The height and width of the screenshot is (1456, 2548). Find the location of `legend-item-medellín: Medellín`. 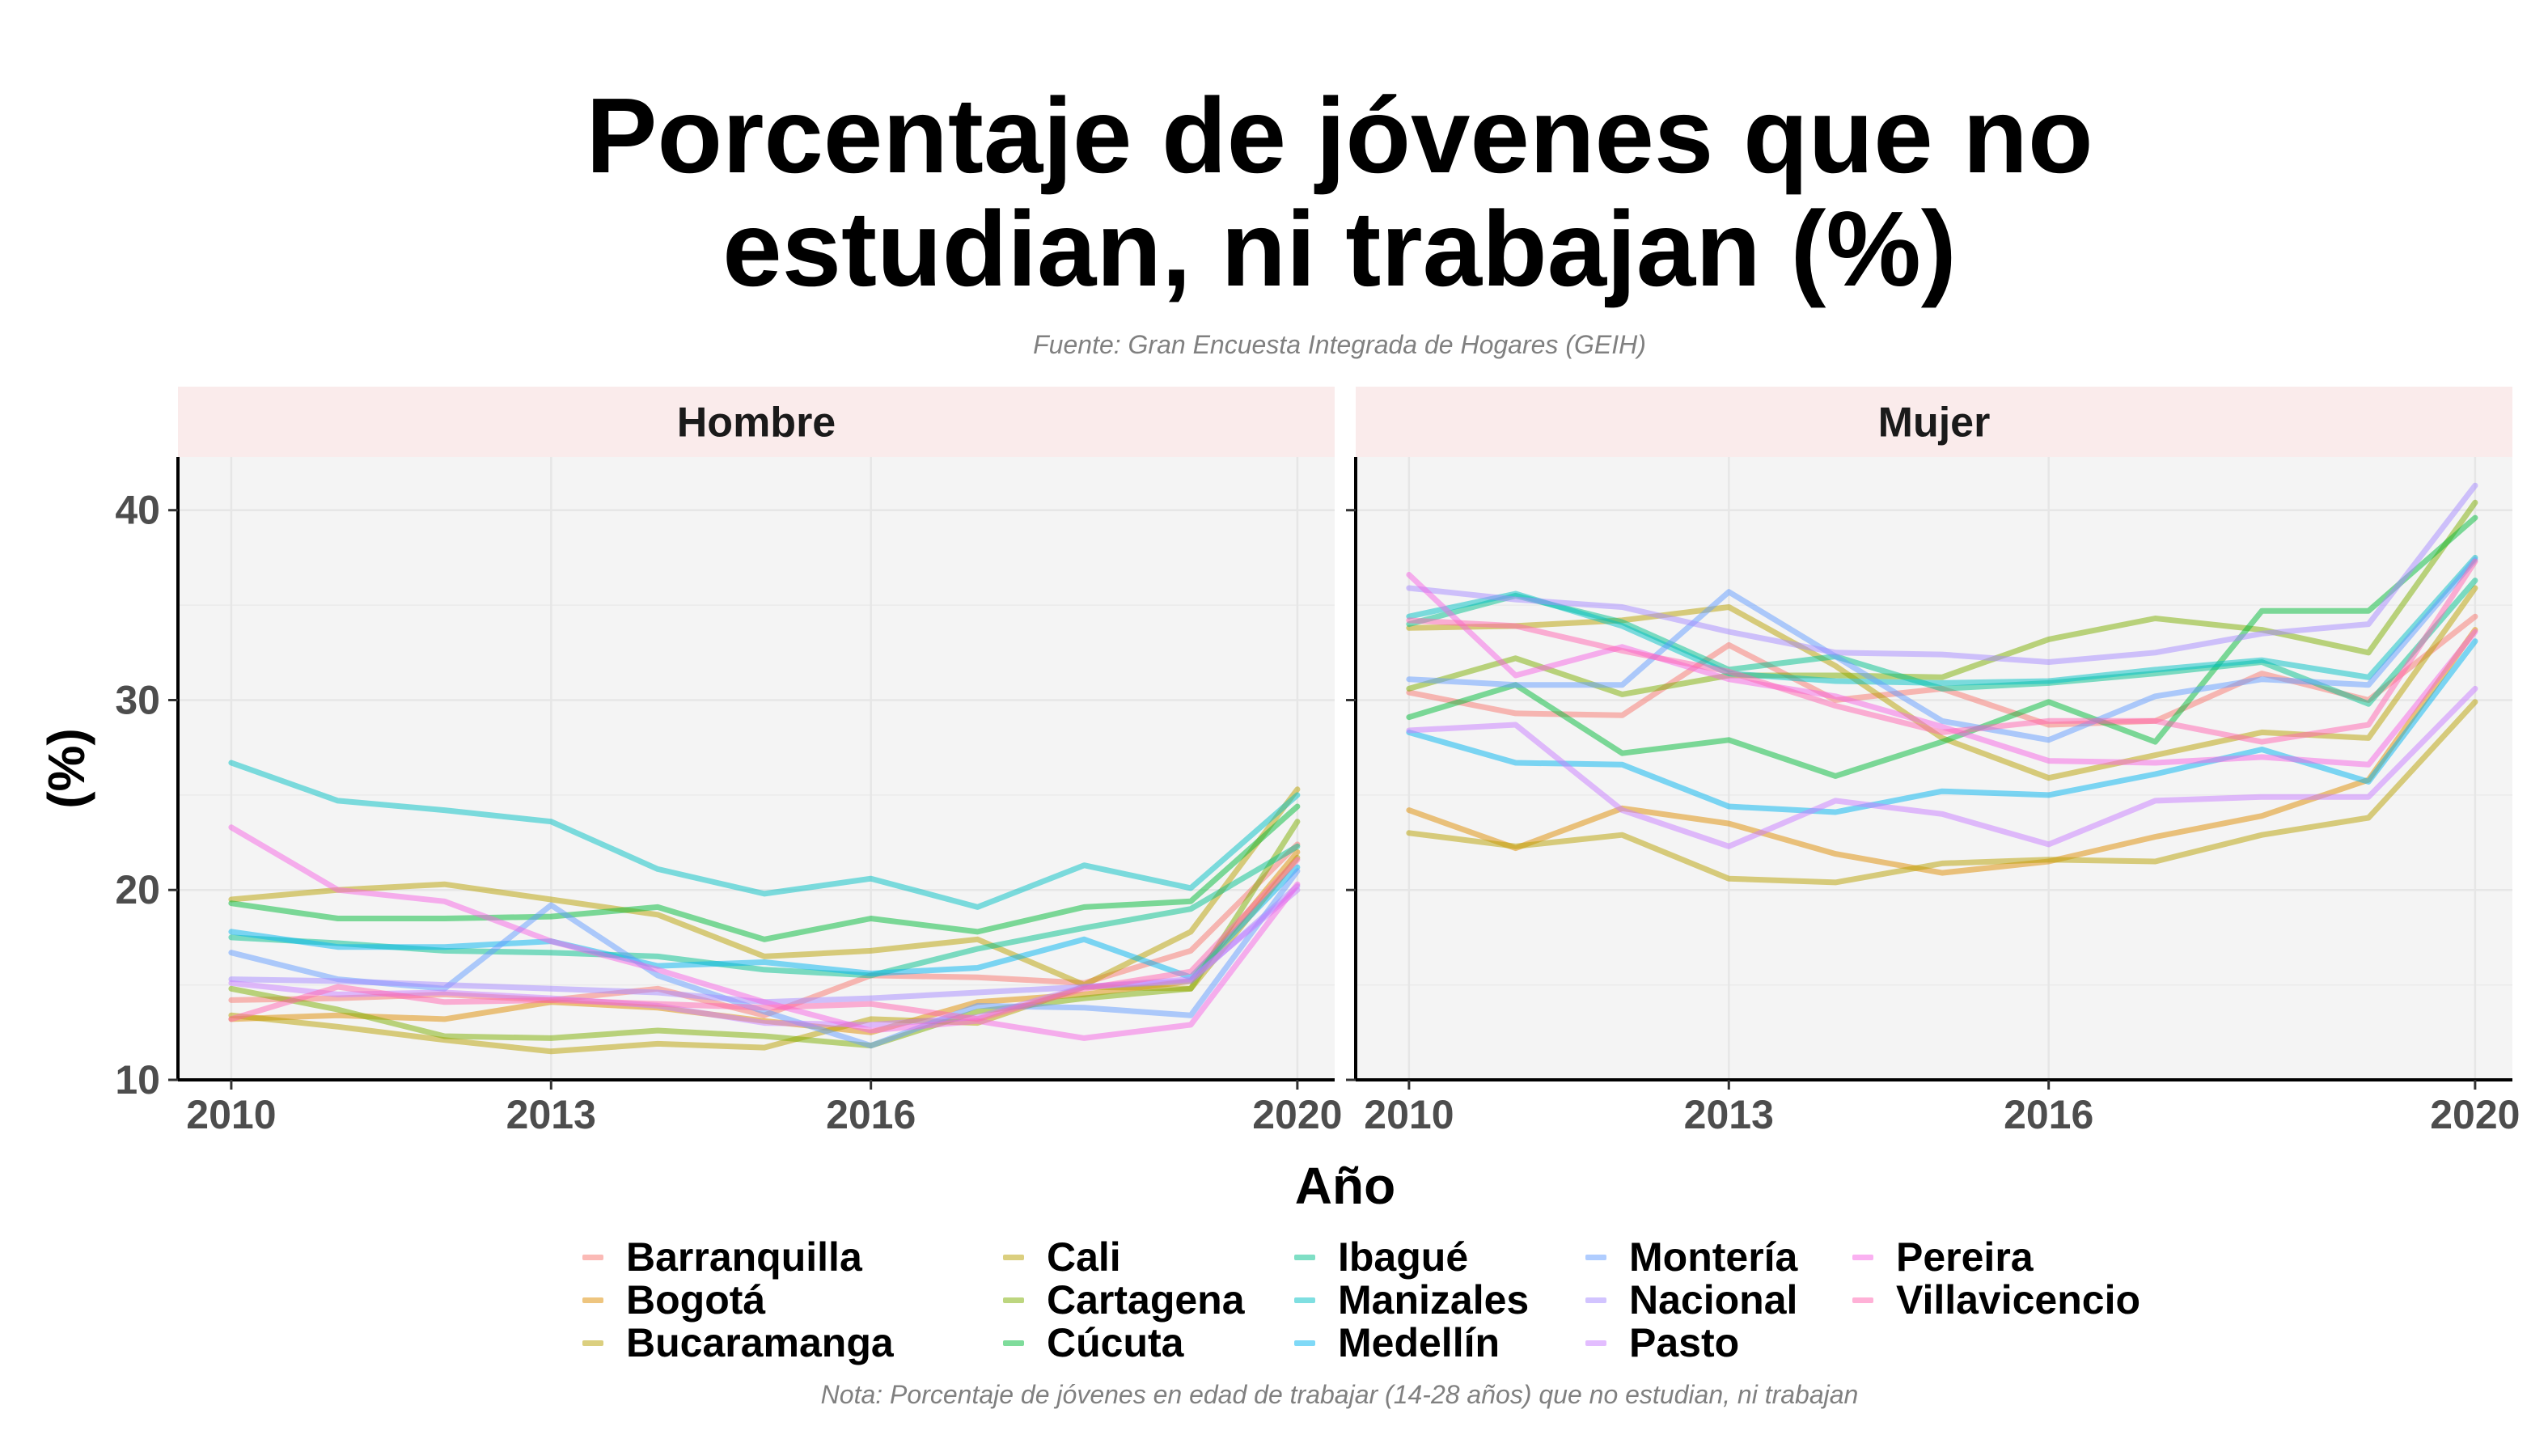

legend-item-medellín: Medellín is located at coordinates (1397, 1342).